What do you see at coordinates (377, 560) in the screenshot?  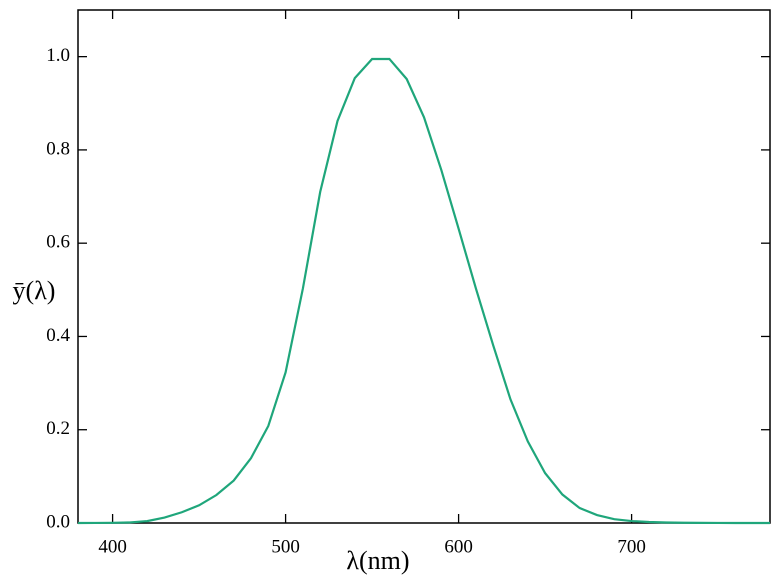 I see `x-axis-label: λ(nm)` at bounding box center [377, 560].